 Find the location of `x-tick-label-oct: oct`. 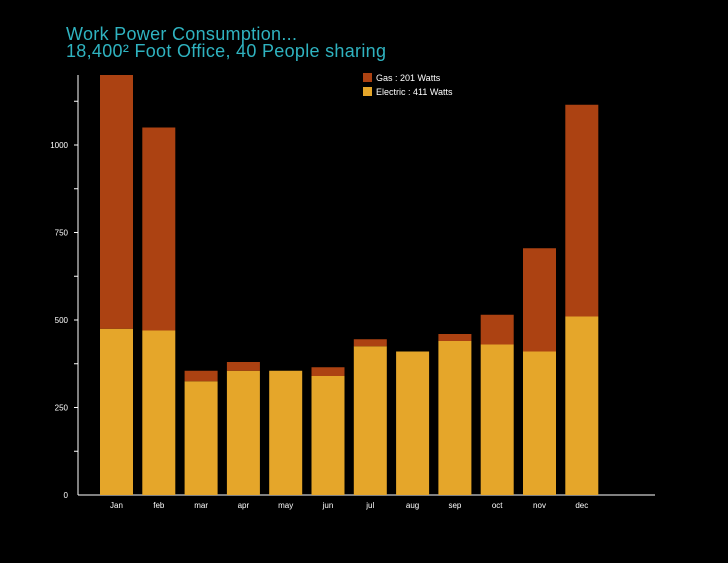

x-tick-label-oct: oct is located at coordinates (497, 505).